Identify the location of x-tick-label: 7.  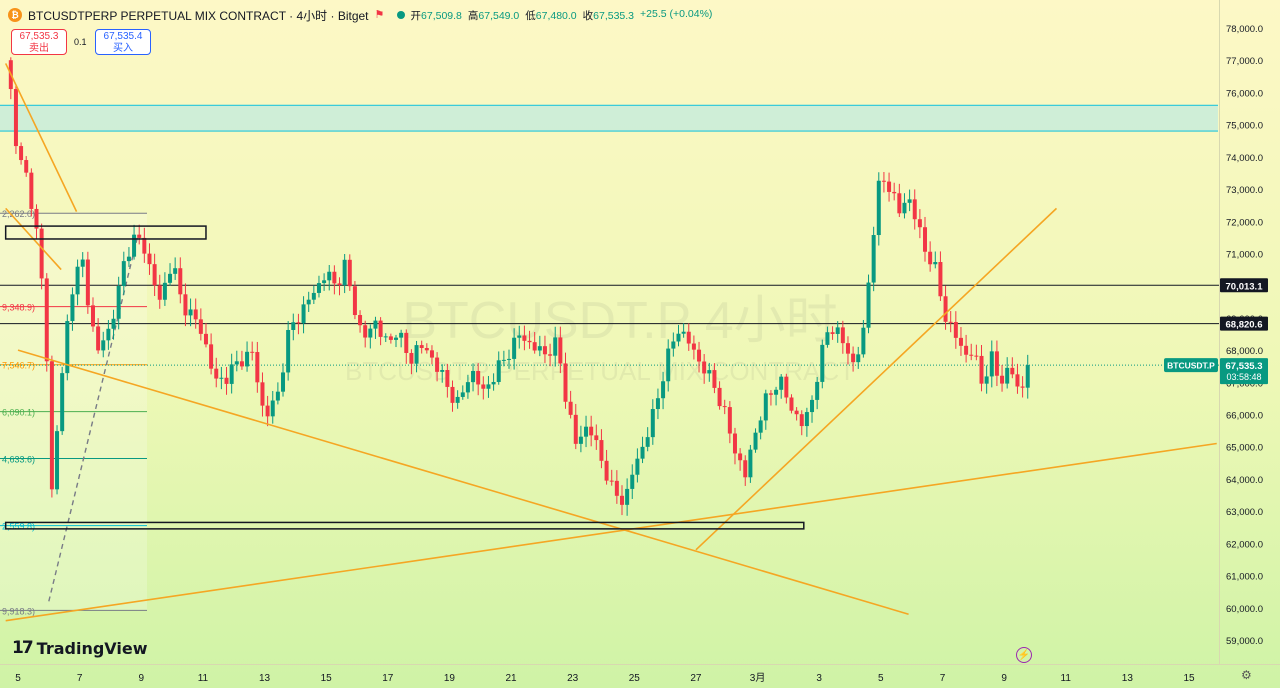
(80, 678).